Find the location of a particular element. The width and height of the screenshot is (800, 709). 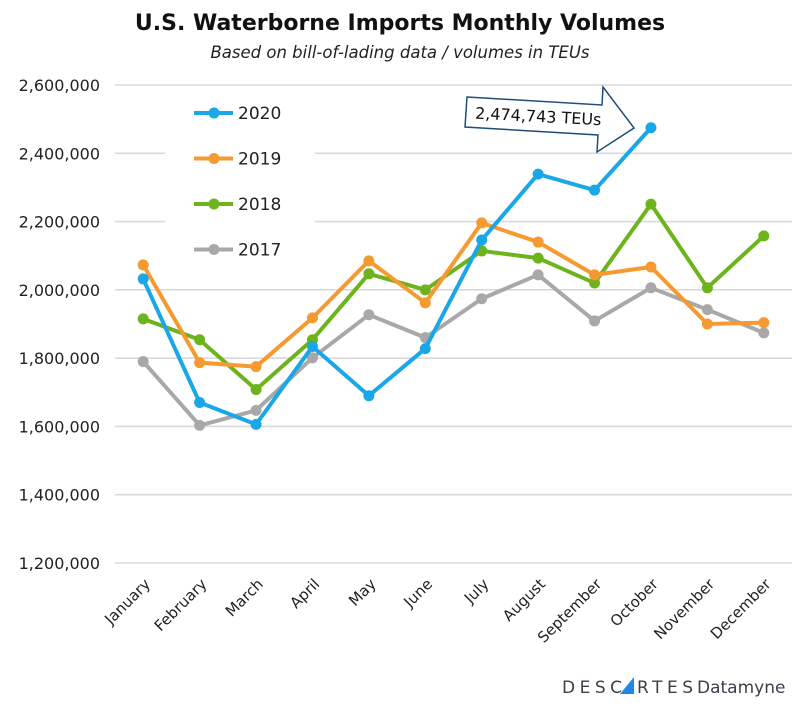

y-tick-label: 2,600,000 is located at coordinates (59, 85).